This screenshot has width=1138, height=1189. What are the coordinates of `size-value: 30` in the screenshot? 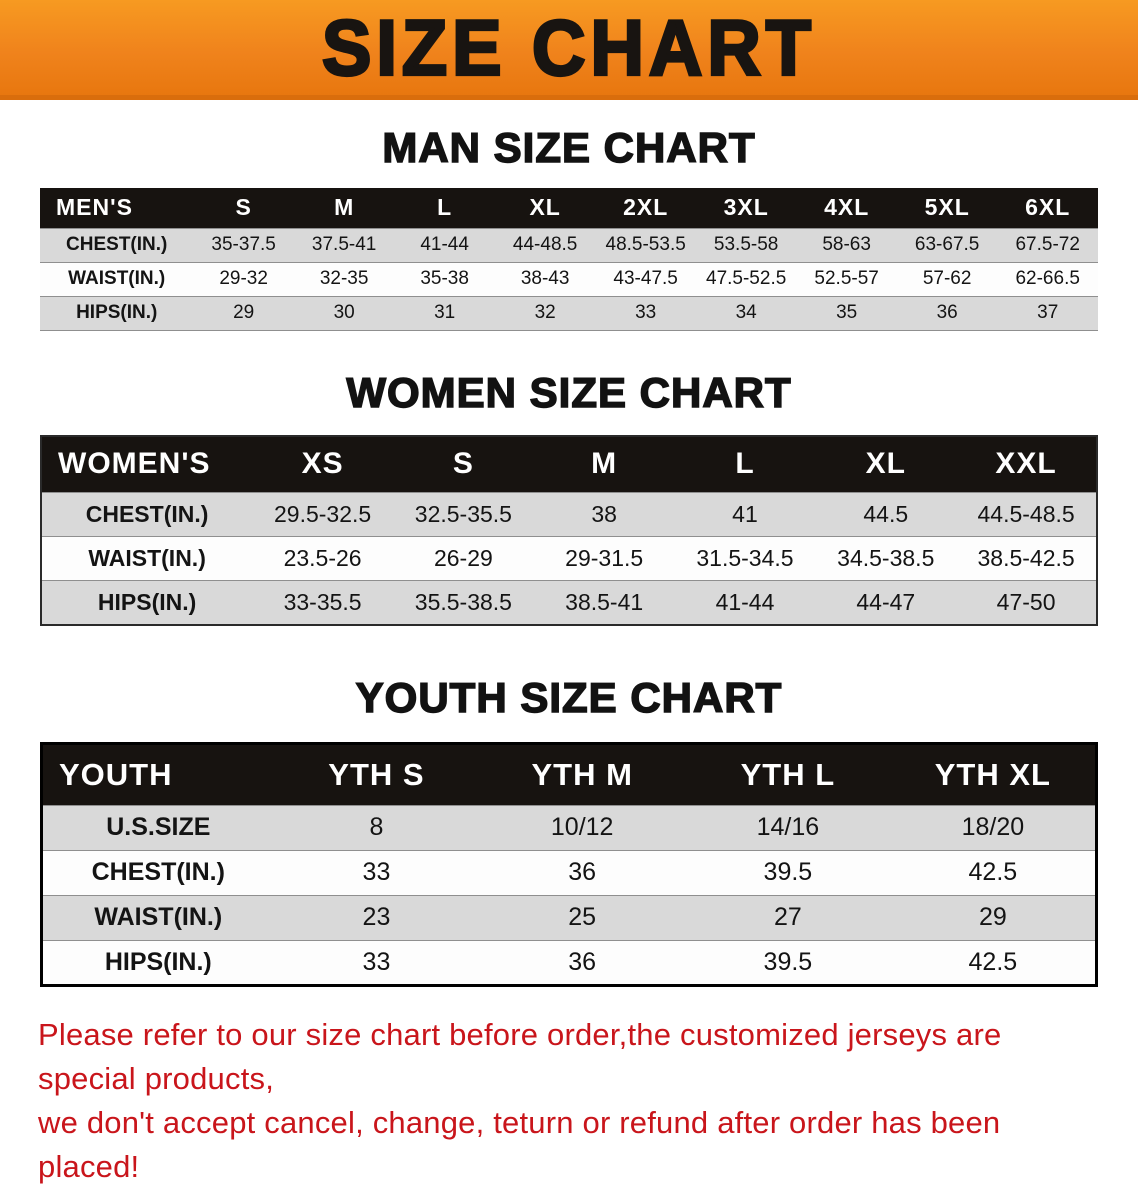 It's located at (344, 312).